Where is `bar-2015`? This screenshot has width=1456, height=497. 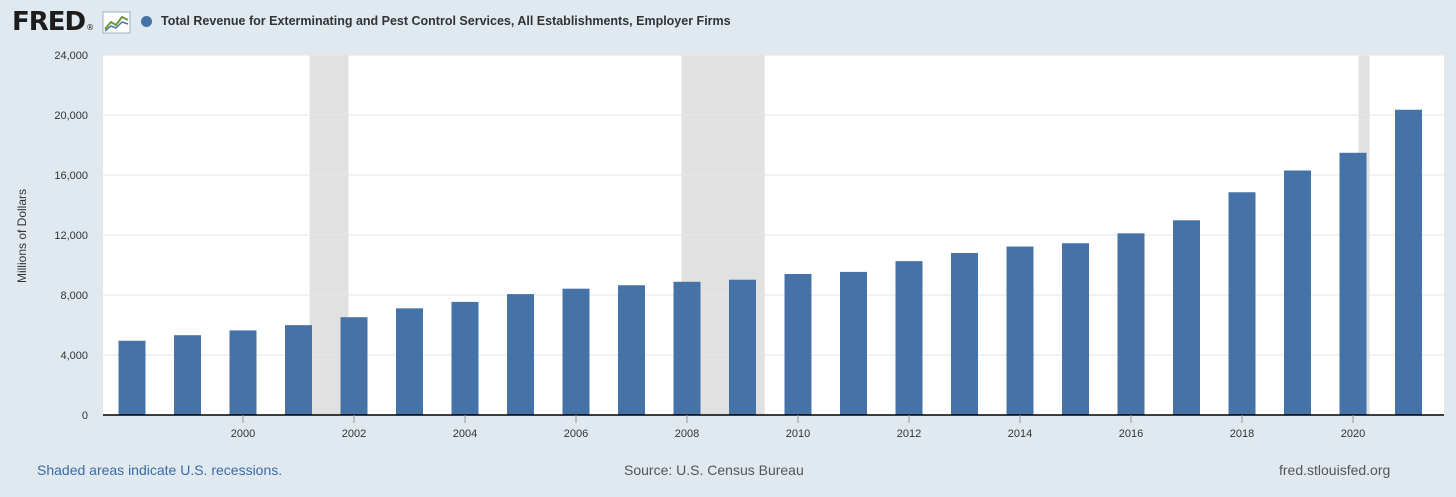 bar-2015 is located at coordinates (1075, 329).